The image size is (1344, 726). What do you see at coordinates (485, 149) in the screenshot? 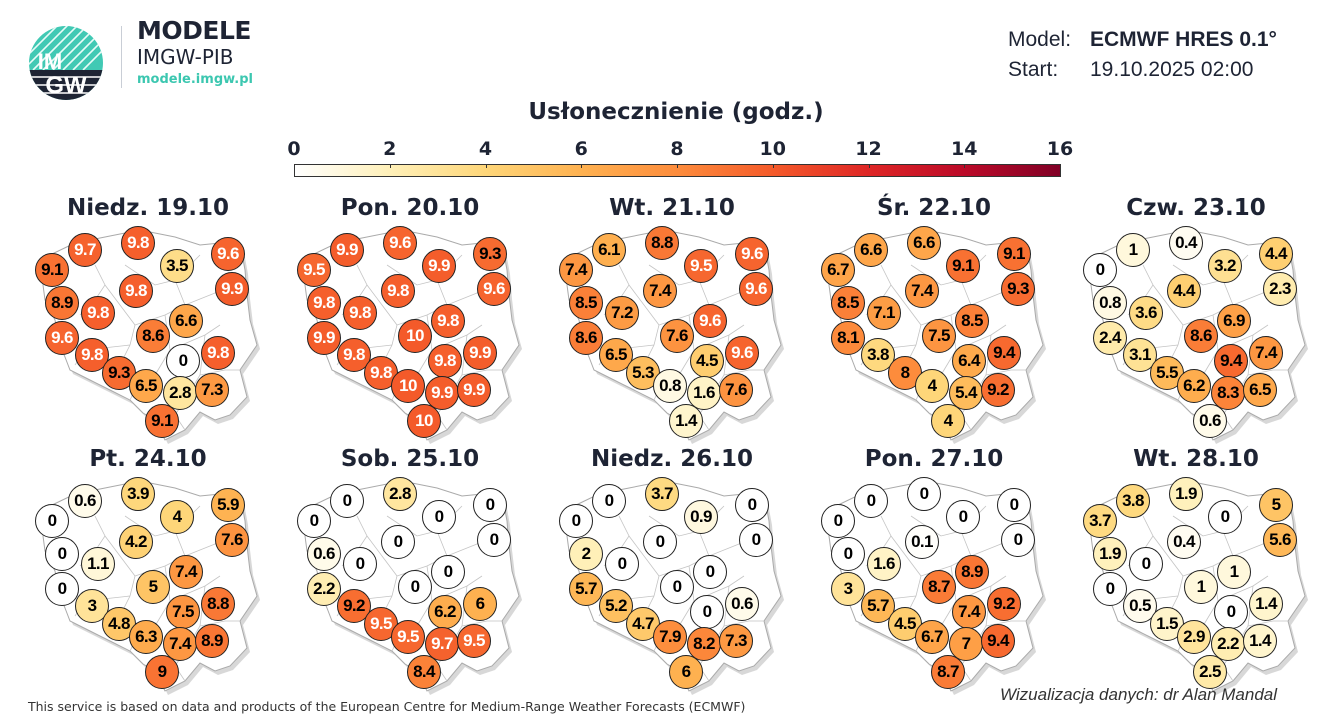
I see `colorbar-tick-label: 4` at bounding box center [485, 149].